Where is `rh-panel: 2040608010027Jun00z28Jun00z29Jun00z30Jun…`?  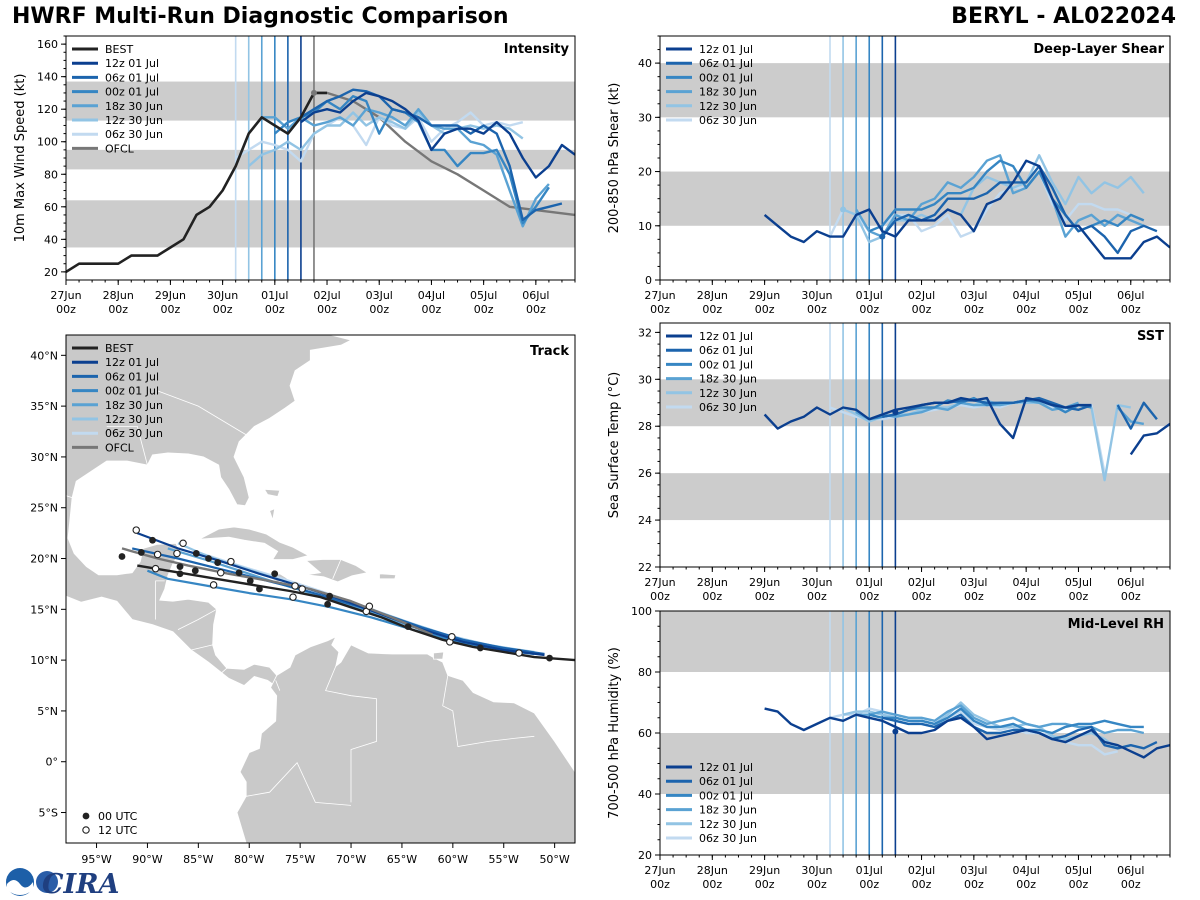
rh-panel: 2040608010027Jun00z28Jun00z29Jun00z30Jun… is located at coordinates (889, 748).